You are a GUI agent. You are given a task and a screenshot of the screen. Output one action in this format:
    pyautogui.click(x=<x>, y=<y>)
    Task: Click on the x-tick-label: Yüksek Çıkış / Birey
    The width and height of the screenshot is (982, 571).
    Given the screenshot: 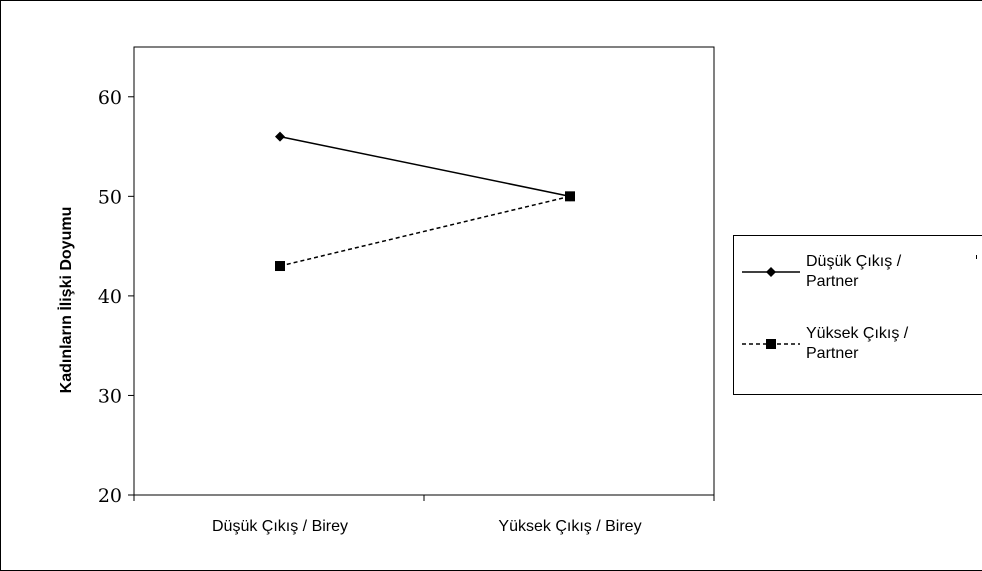 What is the action you would take?
    pyautogui.click(x=569, y=526)
    